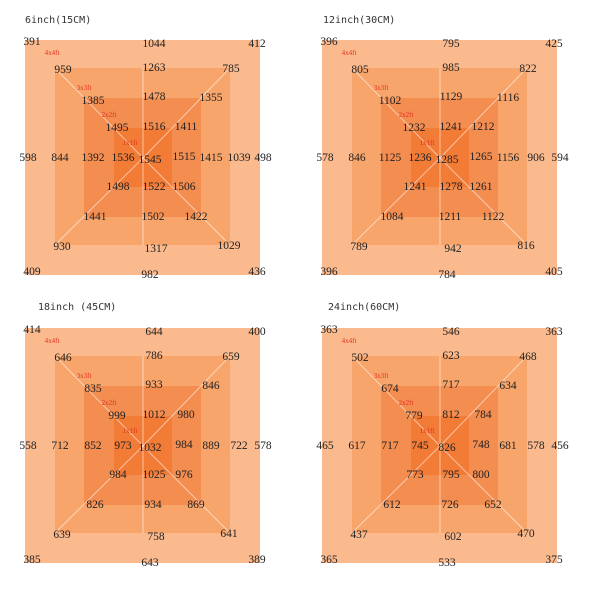  What do you see at coordinates (93, 446) in the screenshot?
I see `ppfd-value: 852` at bounding box center [93, 446].